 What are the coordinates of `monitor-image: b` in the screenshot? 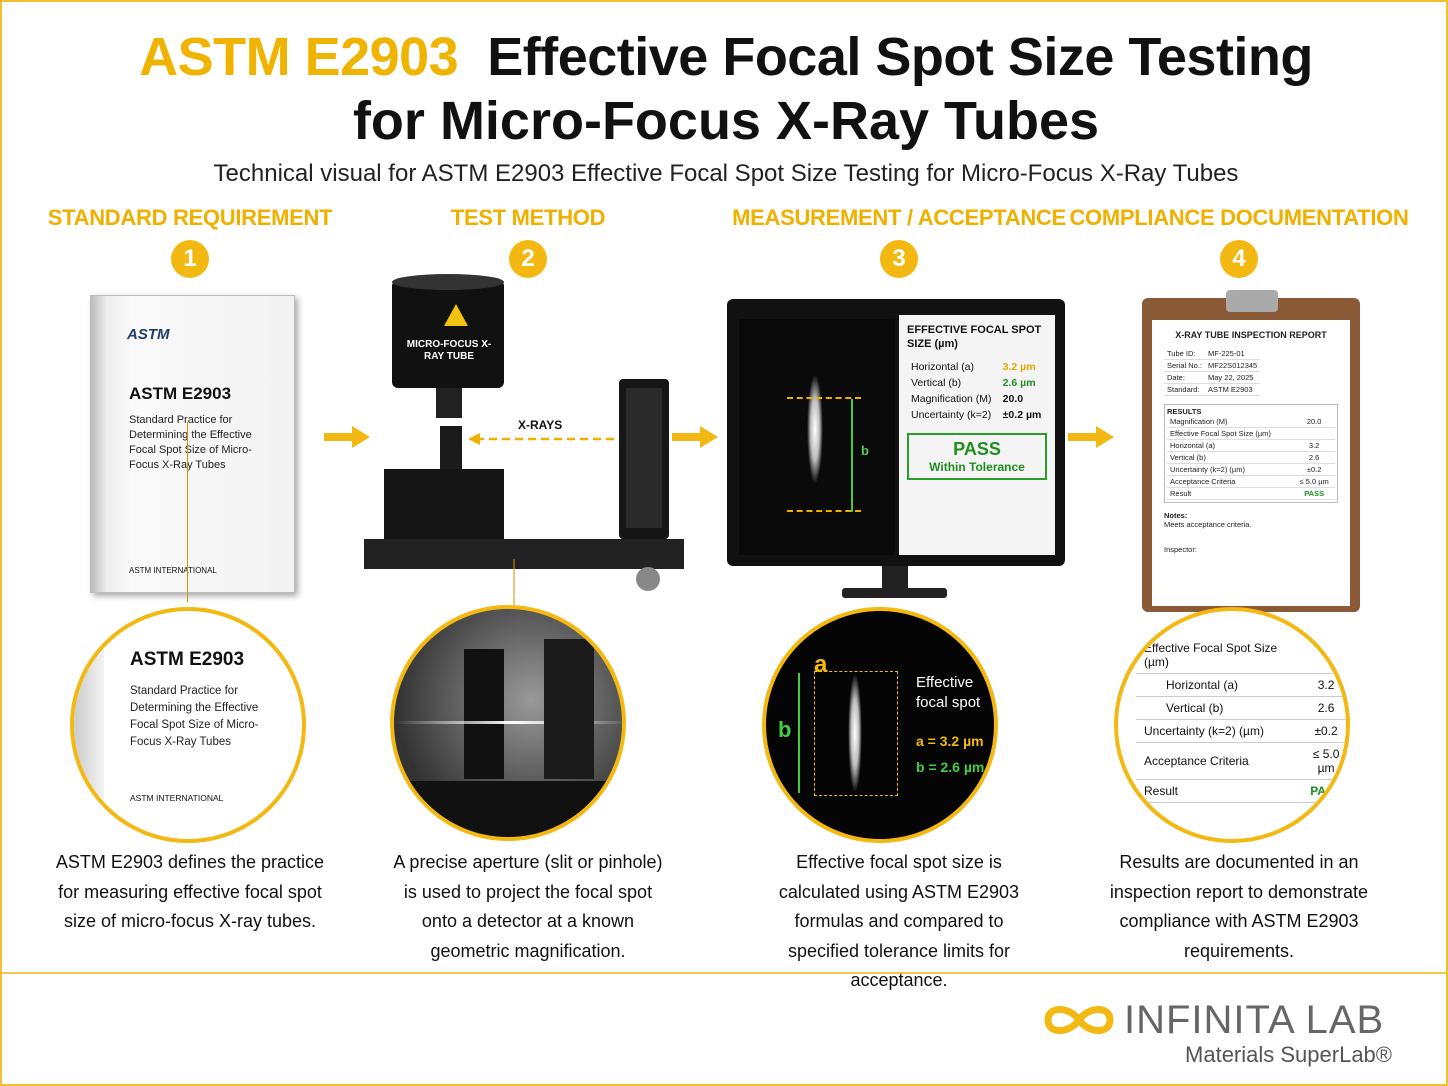 It's located at (817, 437).